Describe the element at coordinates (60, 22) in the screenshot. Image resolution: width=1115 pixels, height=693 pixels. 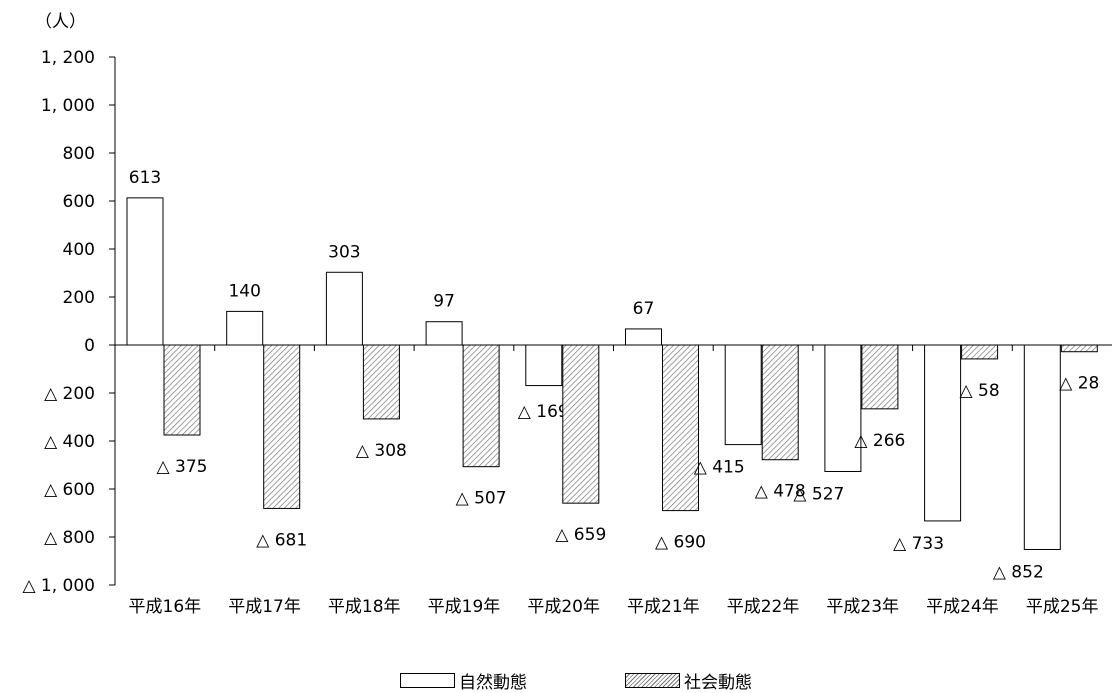
I see `y-axis-unit-label: （人）` at that location.